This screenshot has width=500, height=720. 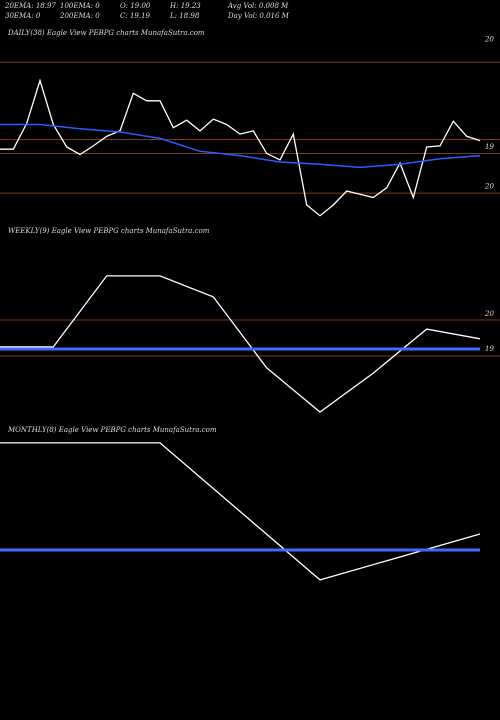 I want to click on stat-label: L: 18.98, so click(x=184, y=16).